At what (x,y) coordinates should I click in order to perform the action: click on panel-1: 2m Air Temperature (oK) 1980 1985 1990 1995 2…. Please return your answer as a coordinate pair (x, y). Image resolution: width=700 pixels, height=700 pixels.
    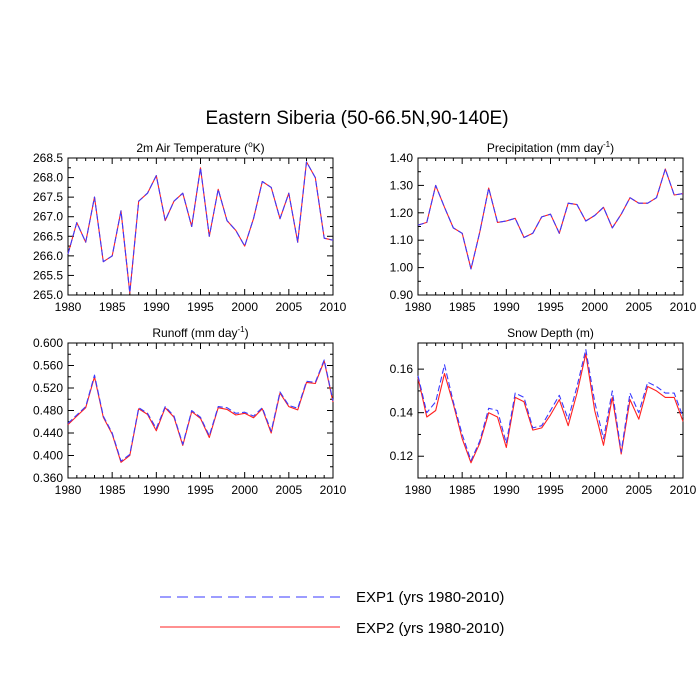
    Looking at the image, I should click on (190, 227).